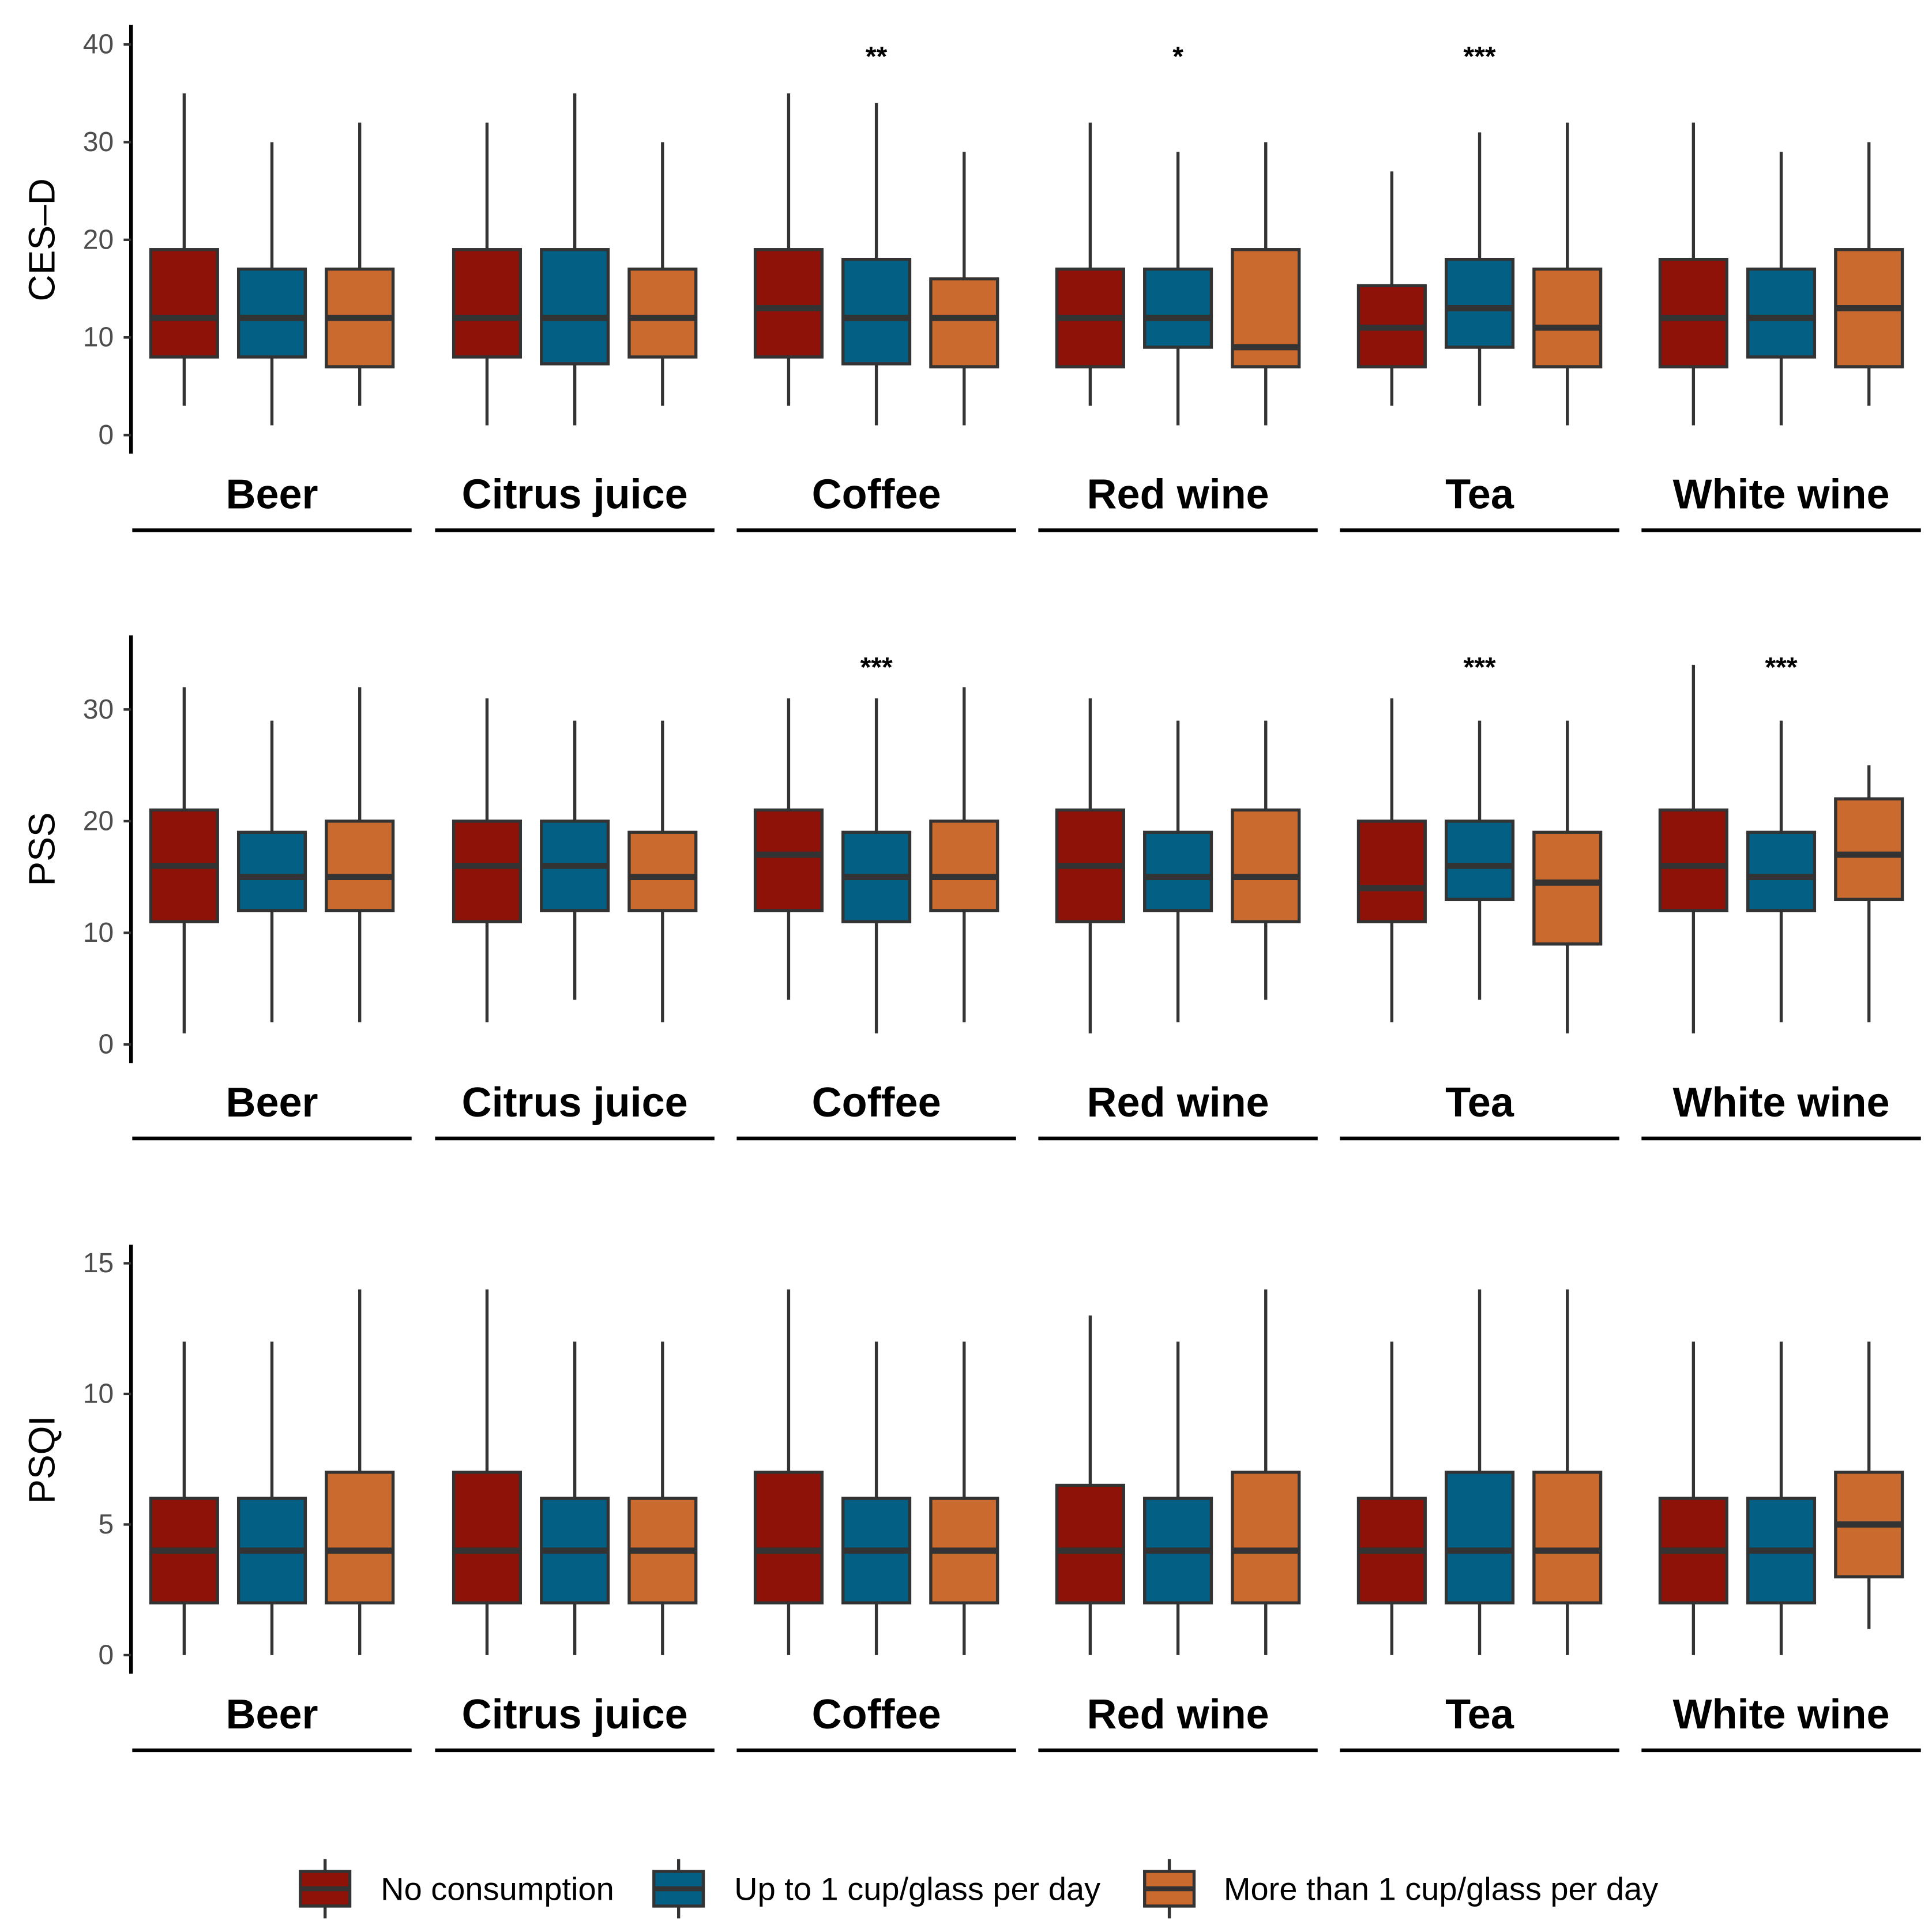 This screenshot has height=1932, width=1932. I want to click on group-coffee: ** Coffee, so click(876, 287).